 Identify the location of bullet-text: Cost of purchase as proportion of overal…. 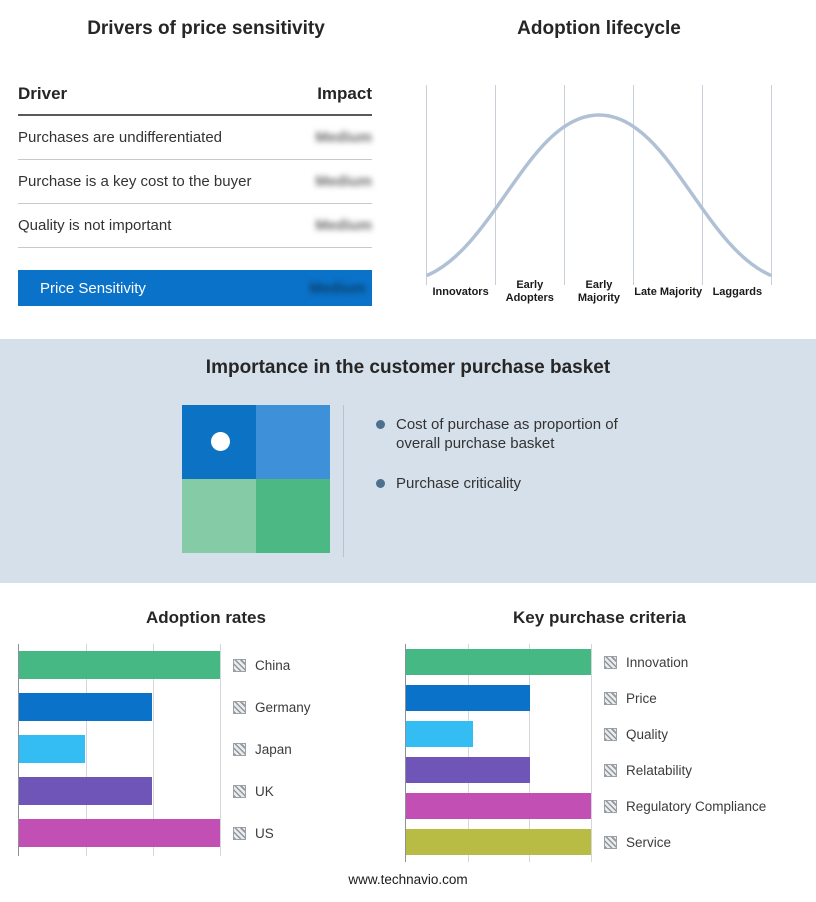
(507, 434).